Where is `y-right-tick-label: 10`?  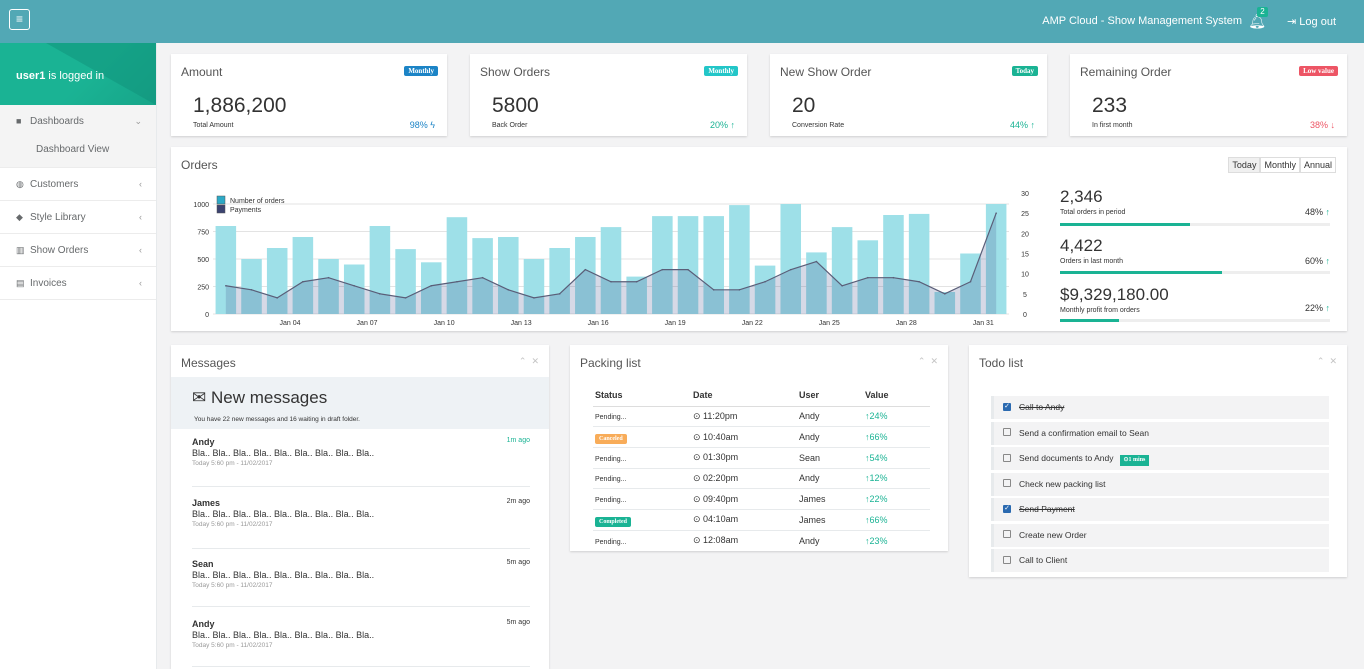 y-right-tick-label: 10 is located at coordinates (1025, 275).